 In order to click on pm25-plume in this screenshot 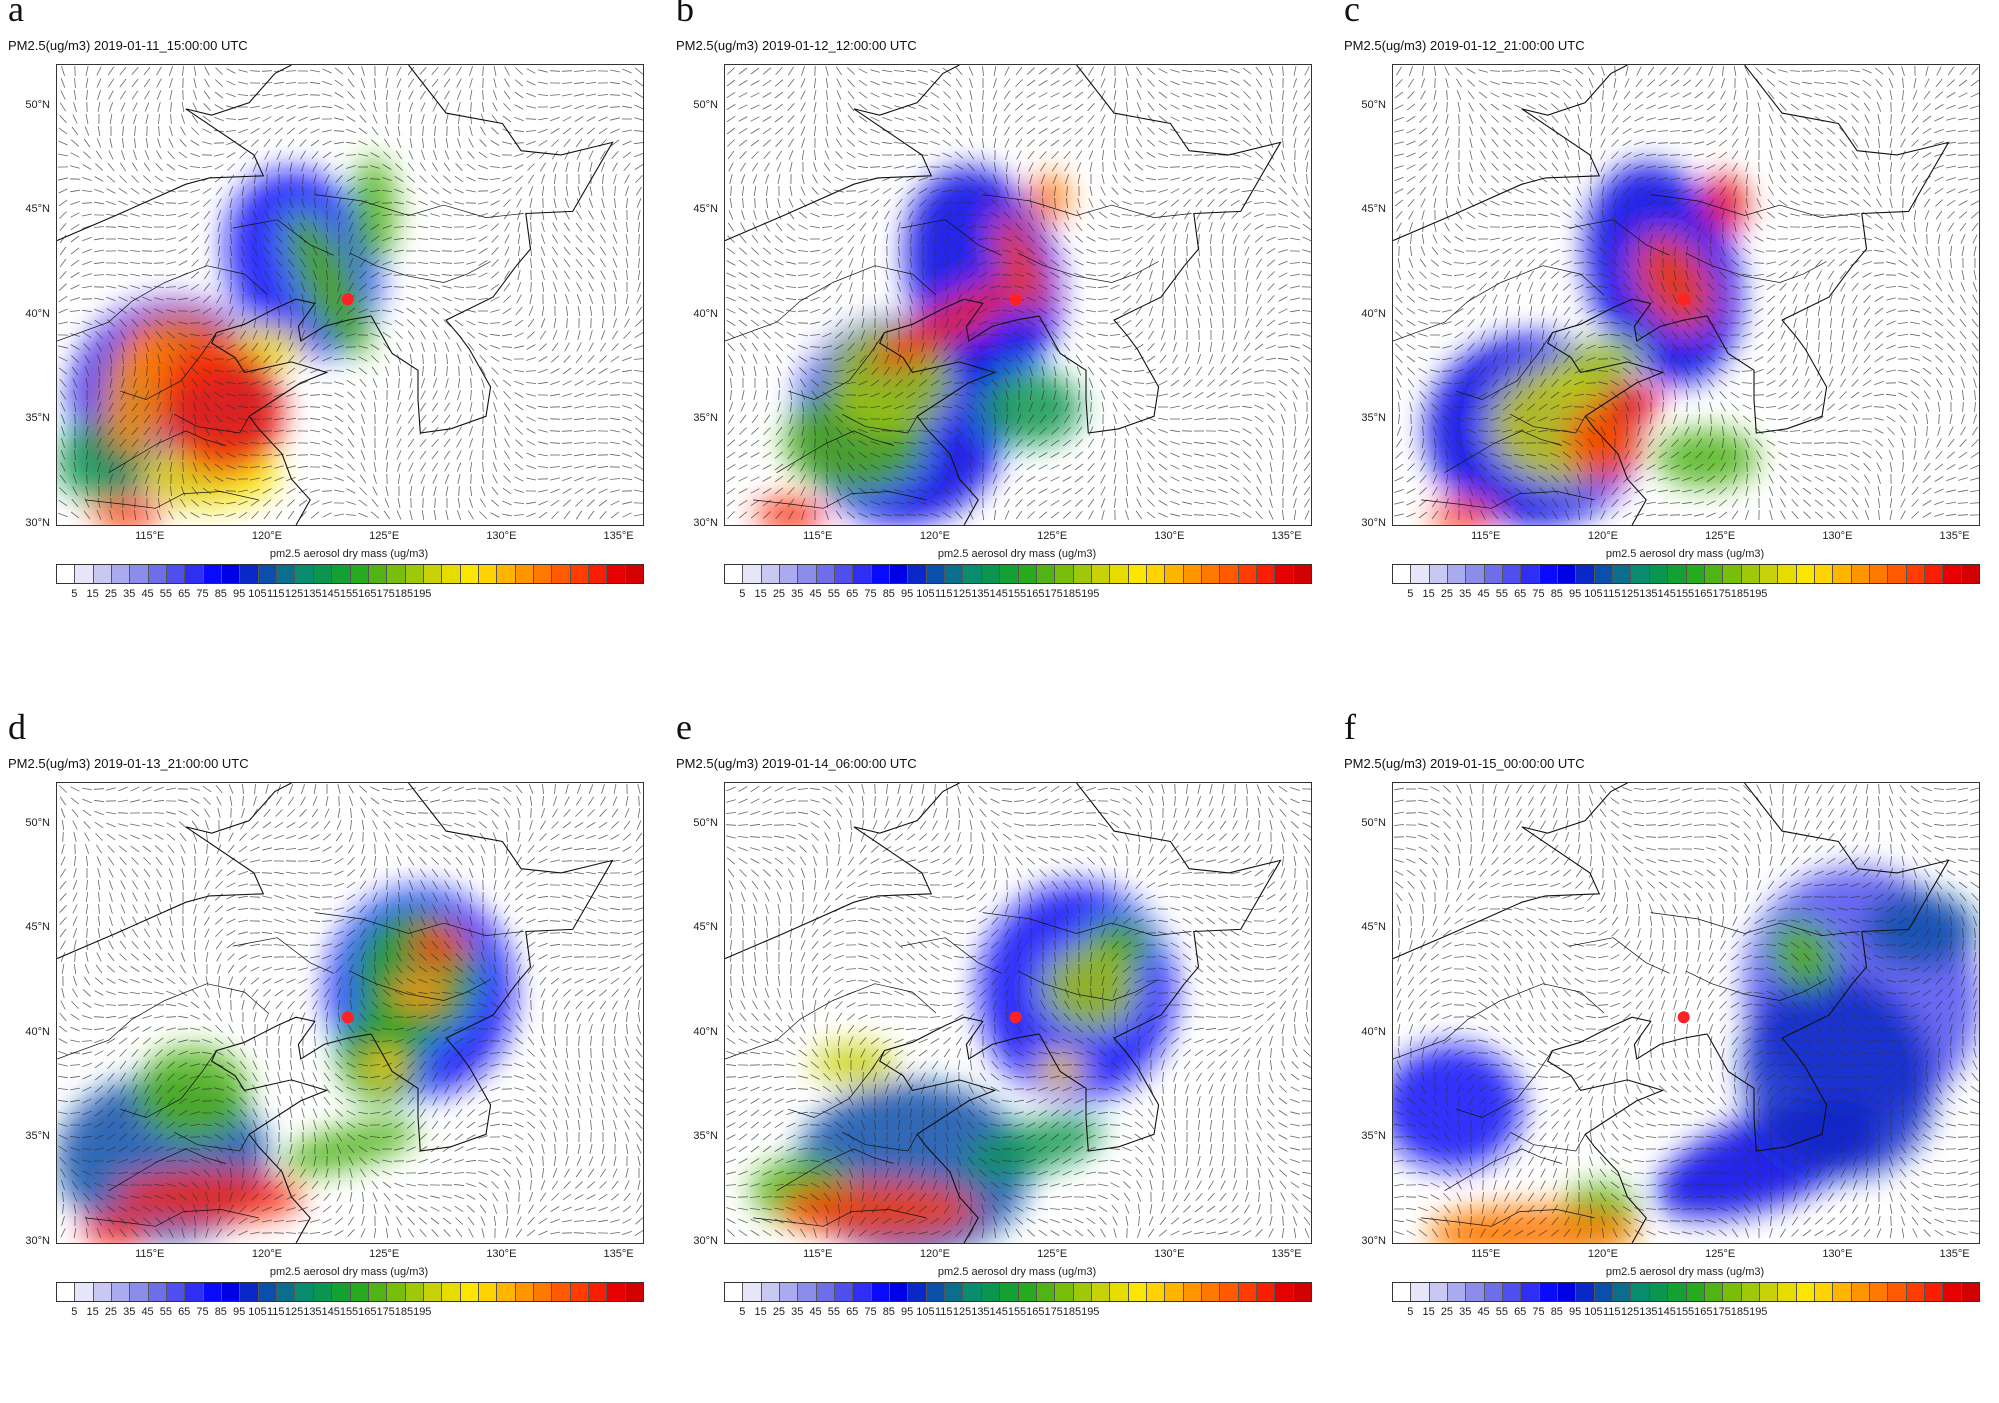, I will do `click(329, 284)`.